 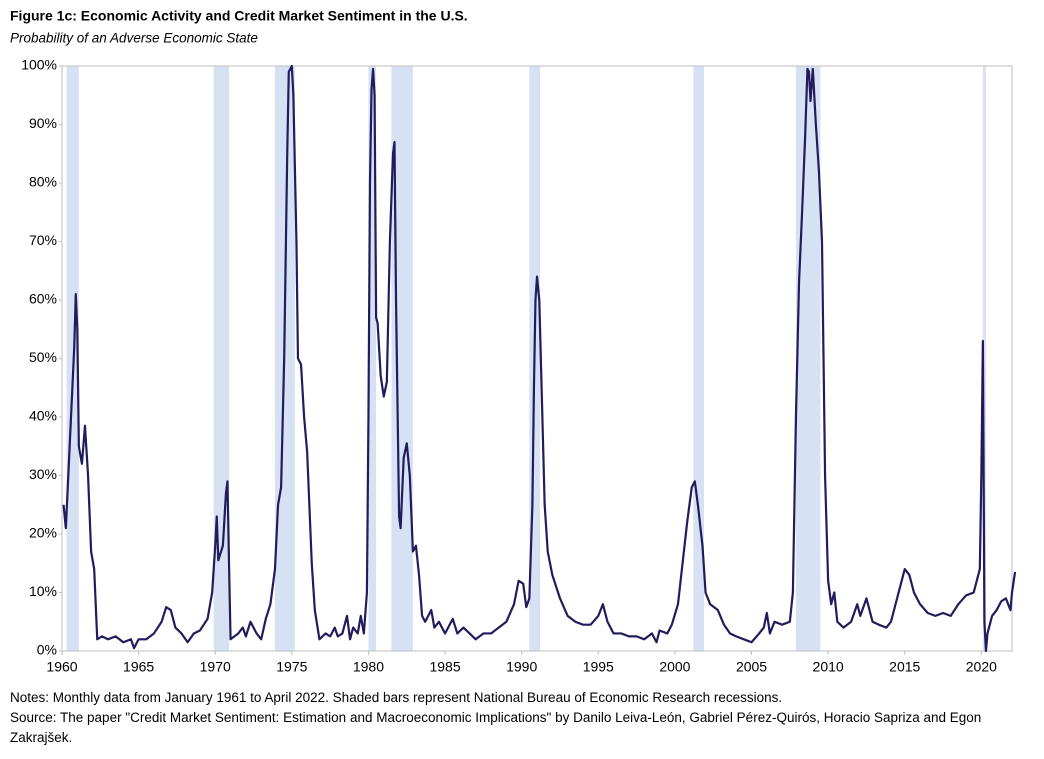 I want to click on y-tick-label: 30%, so click(x=43, y=474).